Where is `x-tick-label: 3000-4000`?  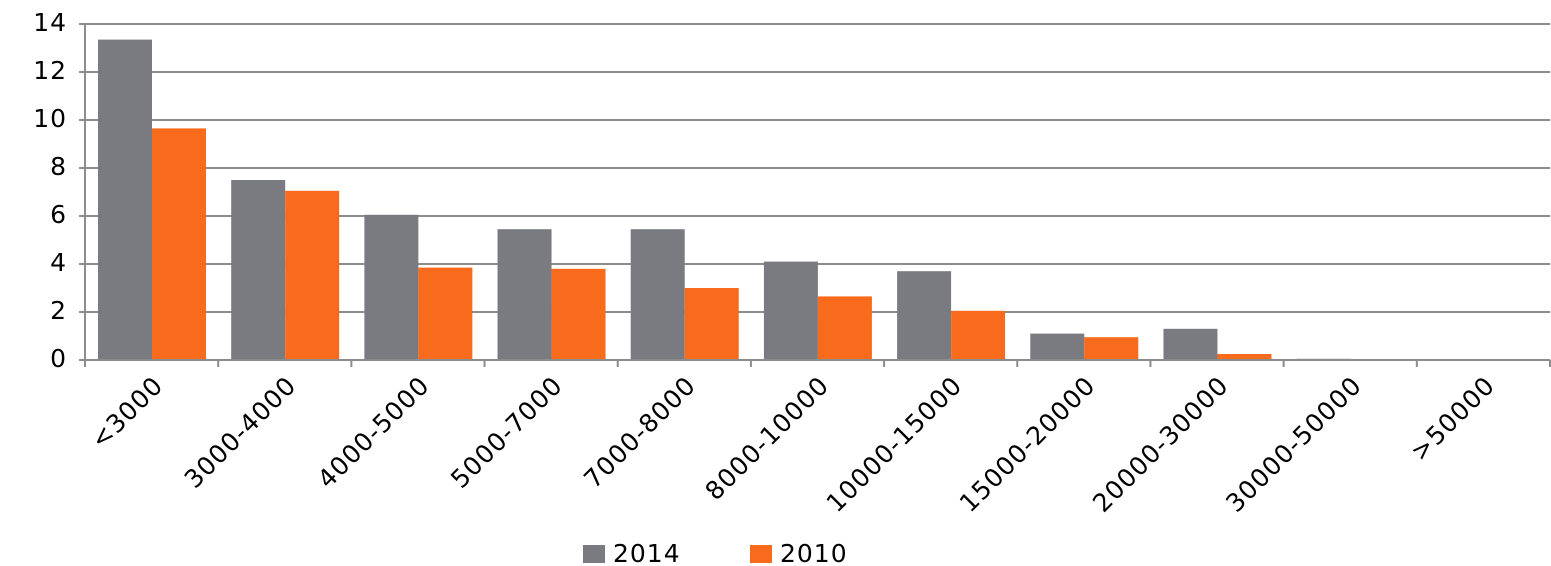
x-tick-label: 3000-4000 is located at coordinates (240, 432).